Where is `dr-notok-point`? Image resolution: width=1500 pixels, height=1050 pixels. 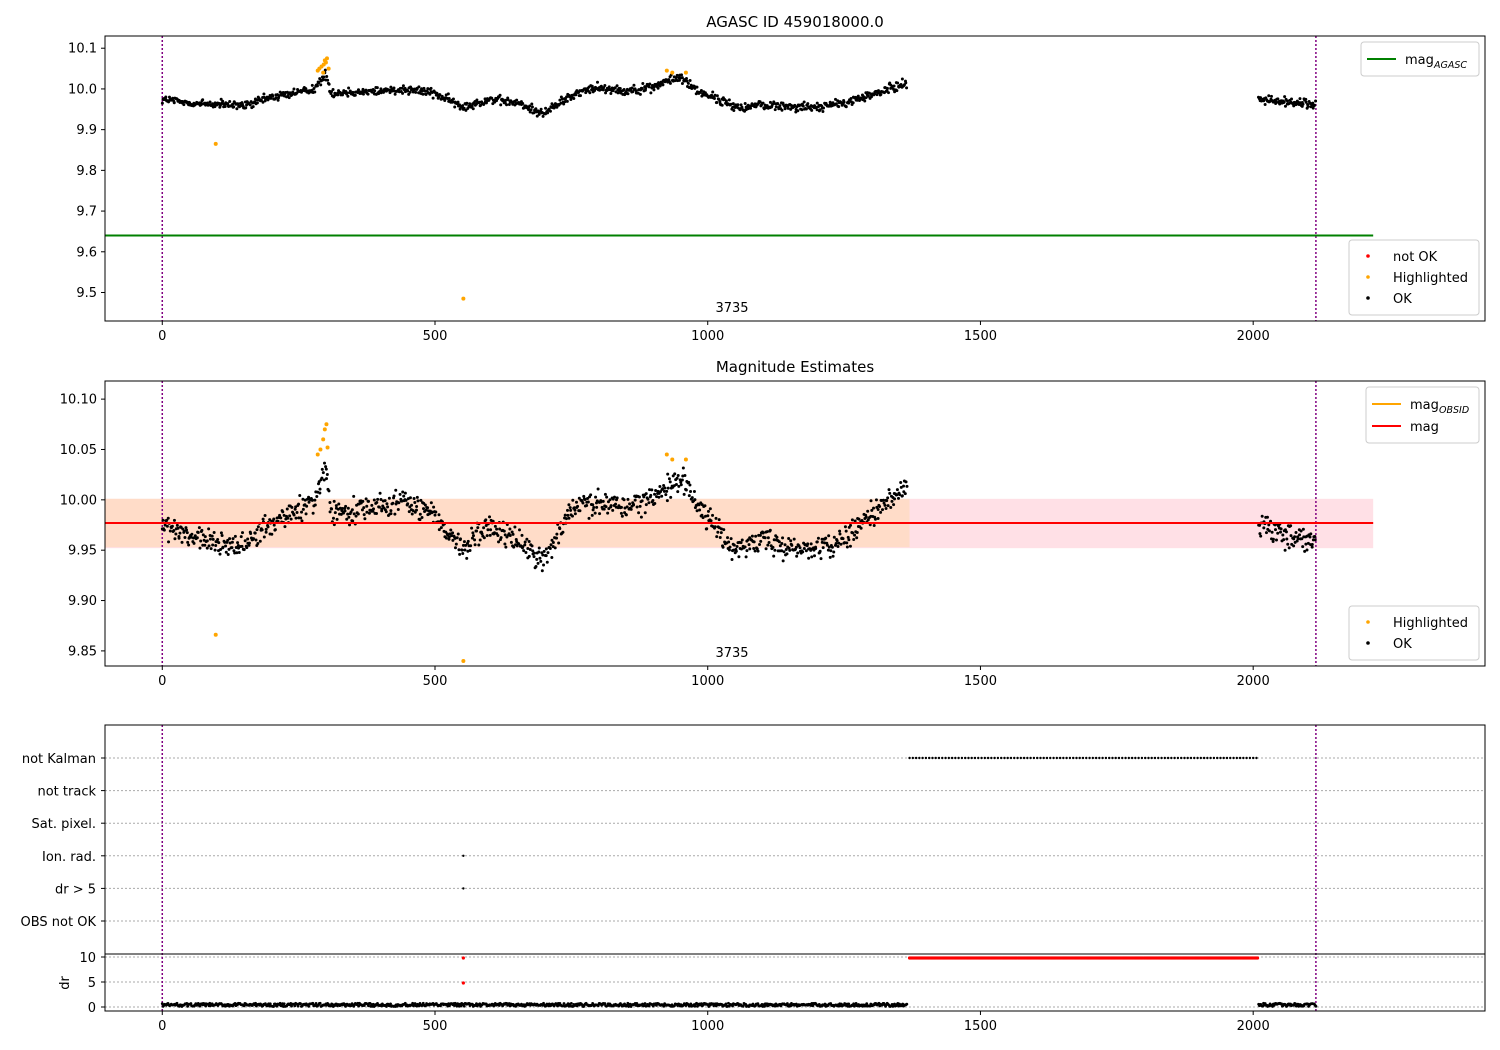 dr-notok-point is located at coordinates (1257, 958).